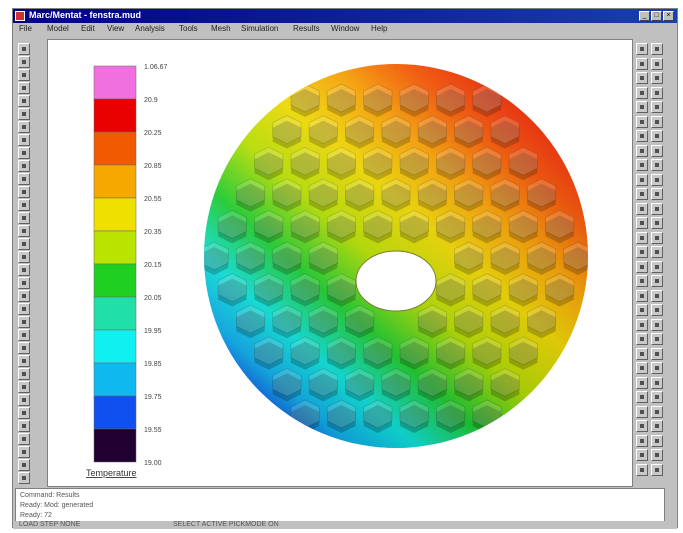  I want to click on menu-model: Model, so click(58, 28).